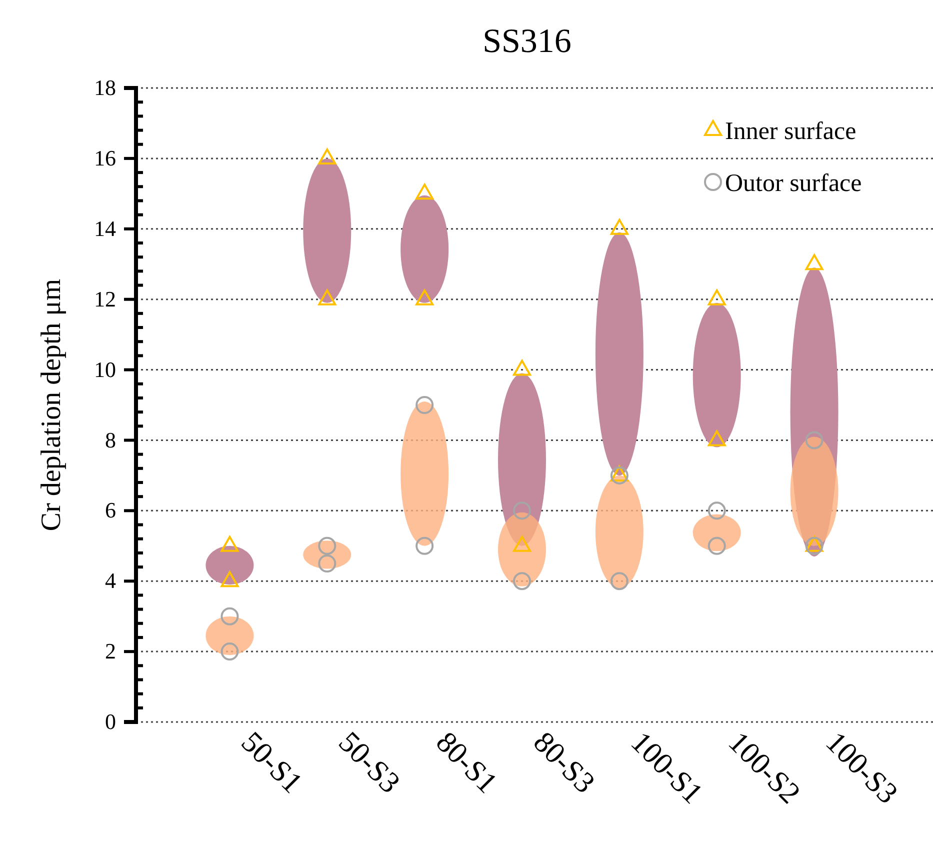 The height and width of the screenshot is (865, 933). Describe the element at coordinates (105, 87) in the screenshot. I see `y-tick-label: 18` at that location.